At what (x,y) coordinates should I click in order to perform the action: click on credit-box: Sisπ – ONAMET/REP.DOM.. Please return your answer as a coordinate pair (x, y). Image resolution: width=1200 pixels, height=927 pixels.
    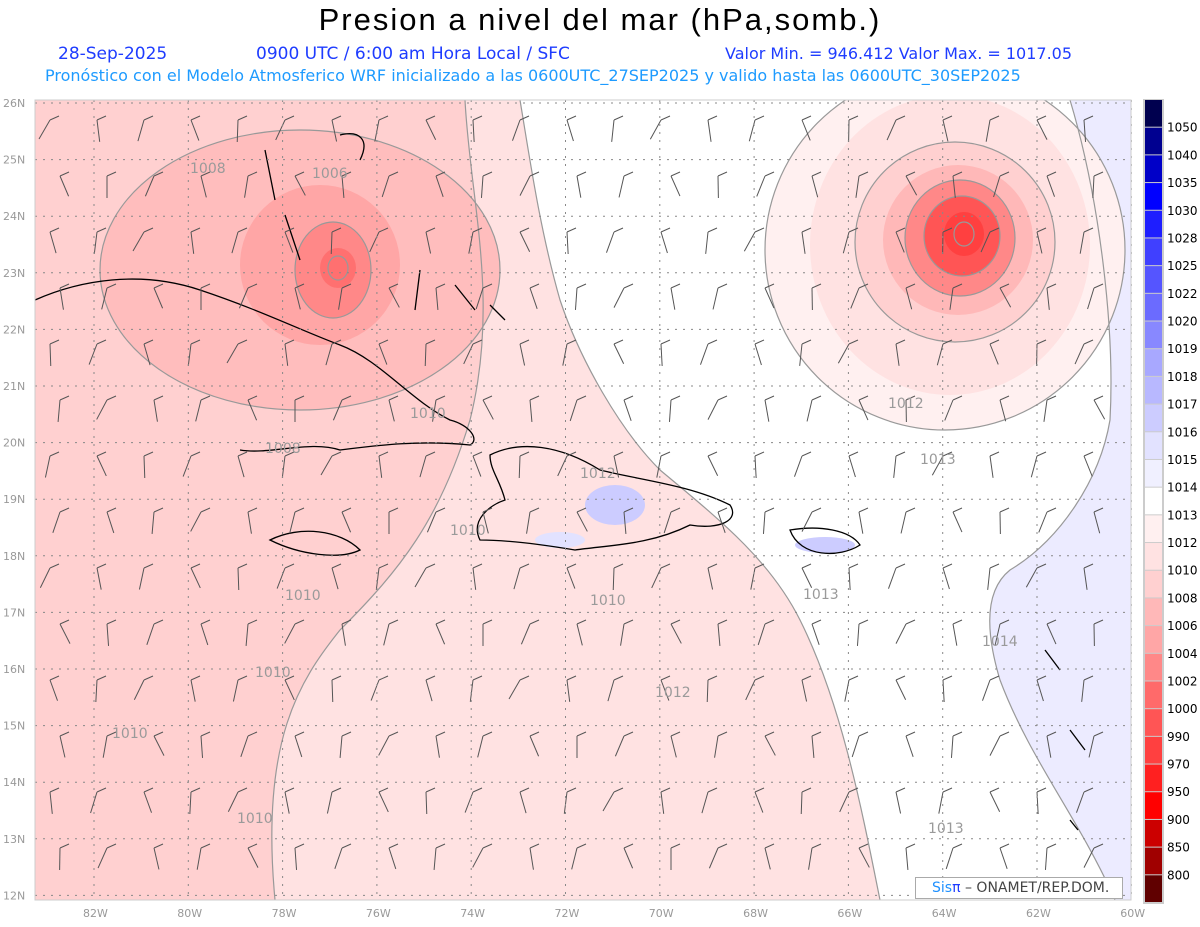
    Looking at the image, I should click on (1019, 888).